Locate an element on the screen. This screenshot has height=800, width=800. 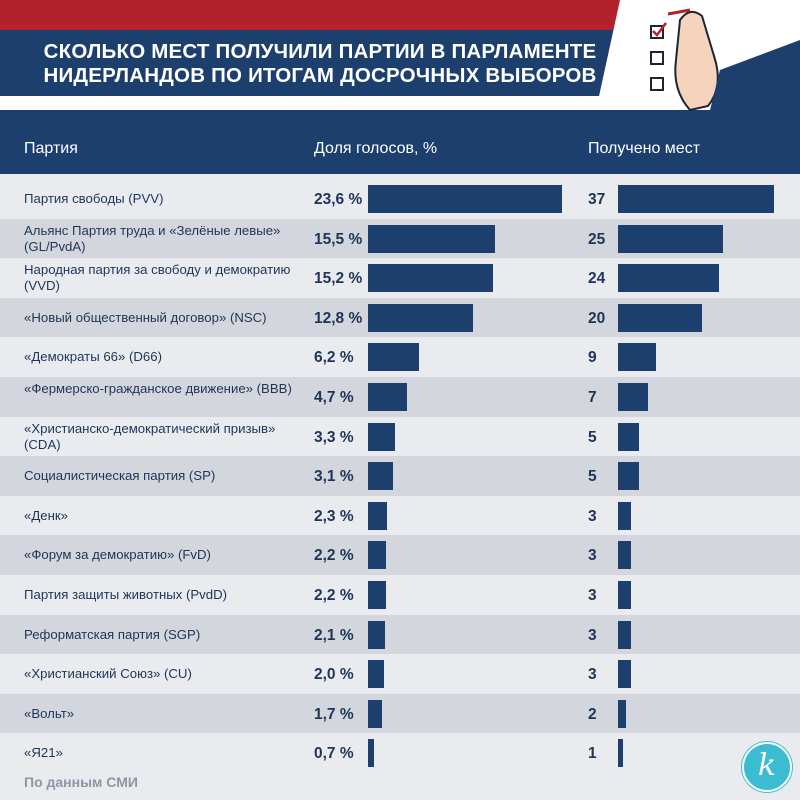
vote-share-label: 1,7 % is located at coordinates (334, 714).